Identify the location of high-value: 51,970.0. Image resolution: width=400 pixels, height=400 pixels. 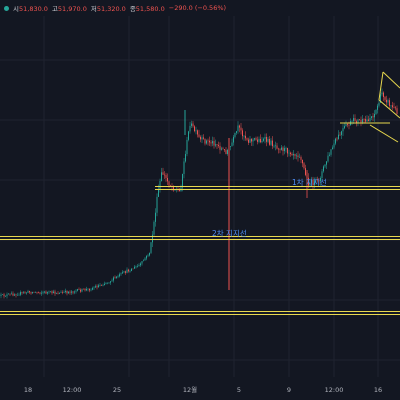
(72, 9).